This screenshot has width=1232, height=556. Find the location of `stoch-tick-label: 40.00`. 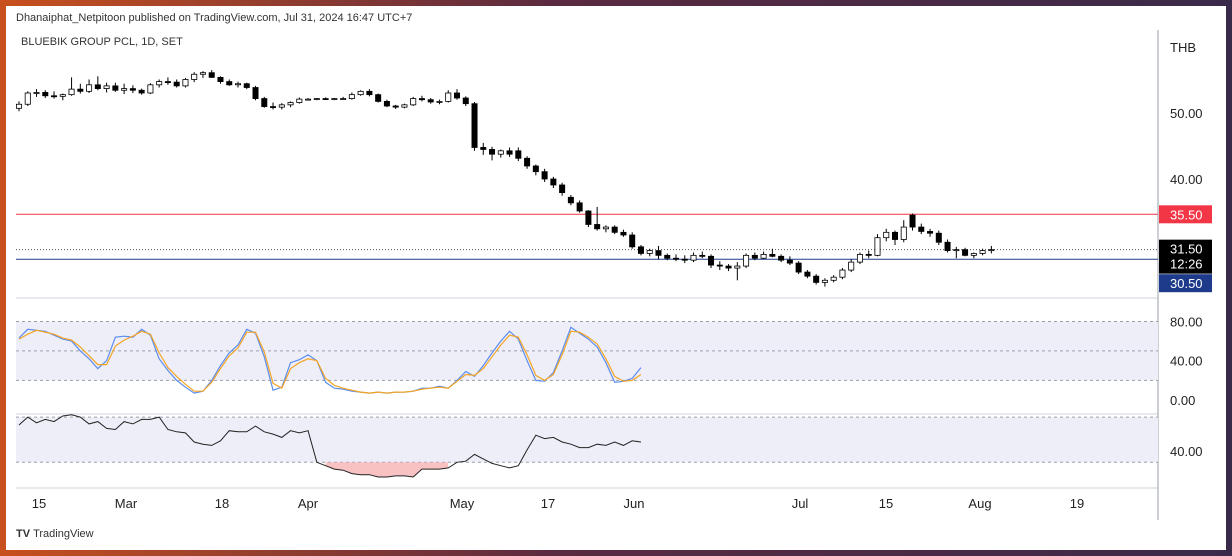

stoch-tick-label: 40.00 is located at coordinates (1186, 361).